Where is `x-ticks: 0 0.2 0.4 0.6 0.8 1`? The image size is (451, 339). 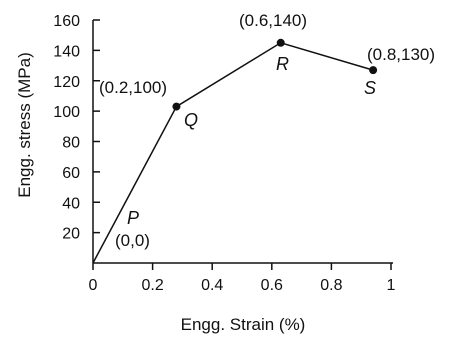
x-ticks: 0 0.2 0.4 0.6 0.8 1 is located at coordinates (242, 278).